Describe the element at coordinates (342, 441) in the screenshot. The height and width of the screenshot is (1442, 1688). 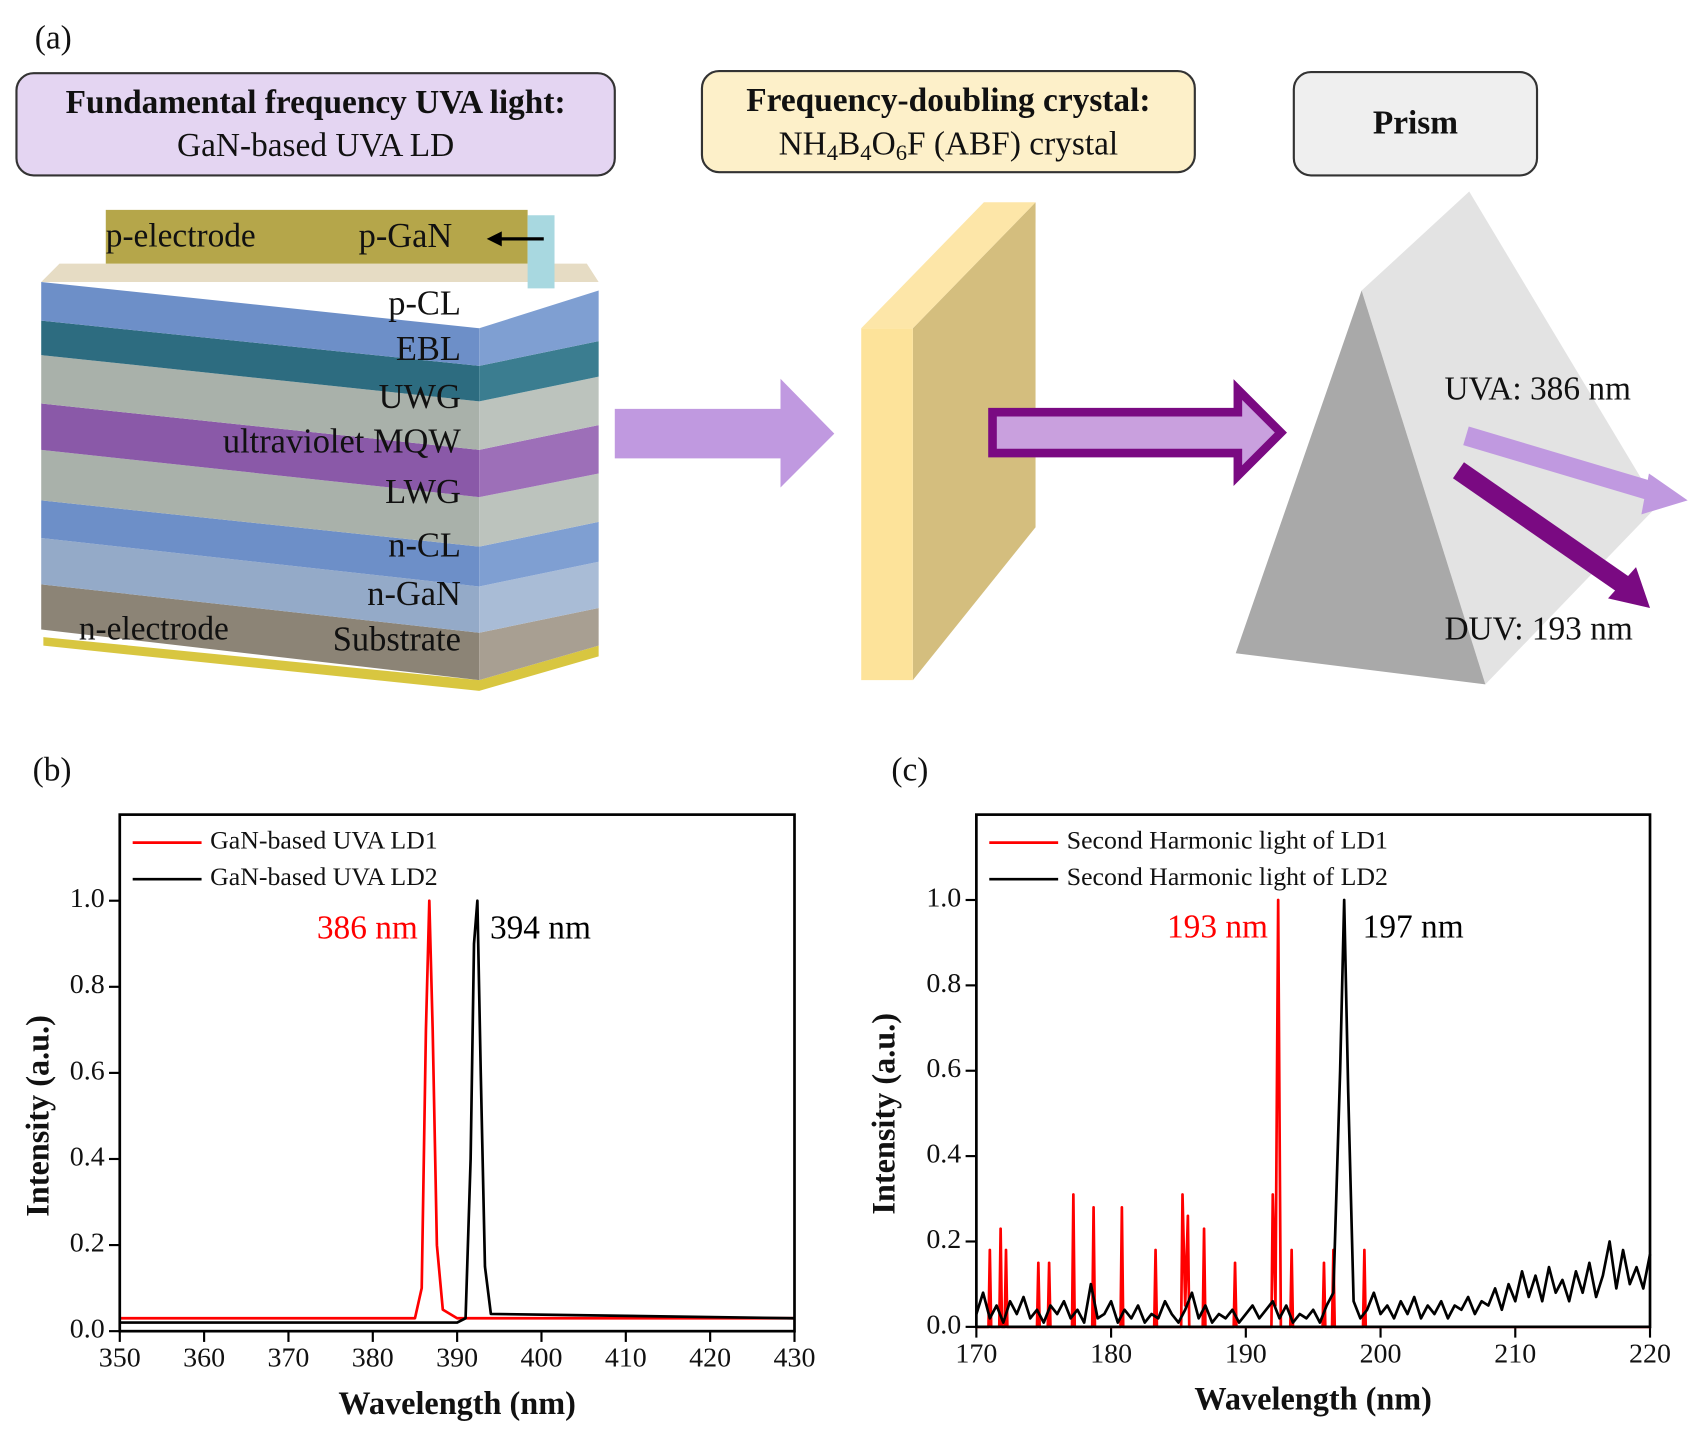
I see `layer-label: ultraviolet MQW` at that location.